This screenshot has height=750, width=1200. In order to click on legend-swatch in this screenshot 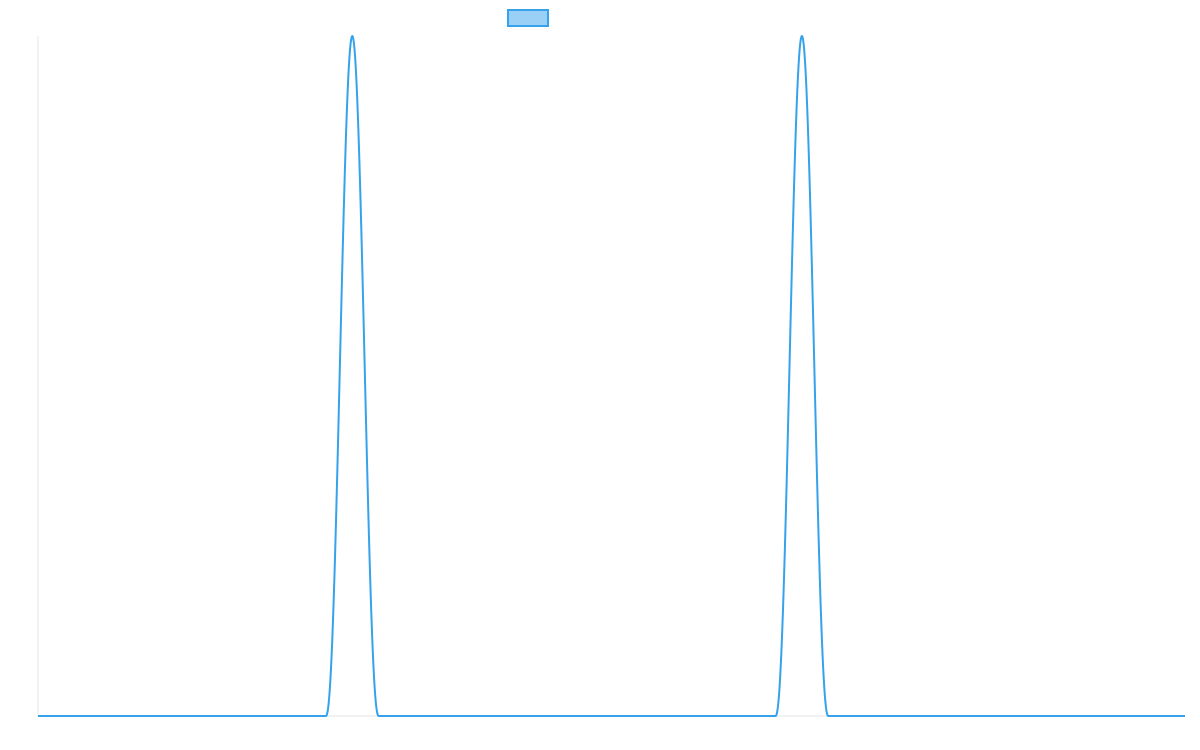, I will do `click(528, 18)`.